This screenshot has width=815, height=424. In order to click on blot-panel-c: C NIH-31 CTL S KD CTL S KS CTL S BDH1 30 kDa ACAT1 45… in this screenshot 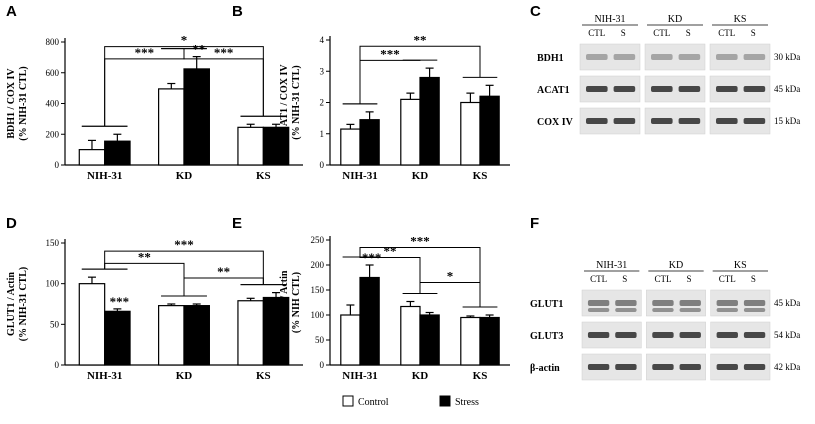, I will do `click(665, 69)`.